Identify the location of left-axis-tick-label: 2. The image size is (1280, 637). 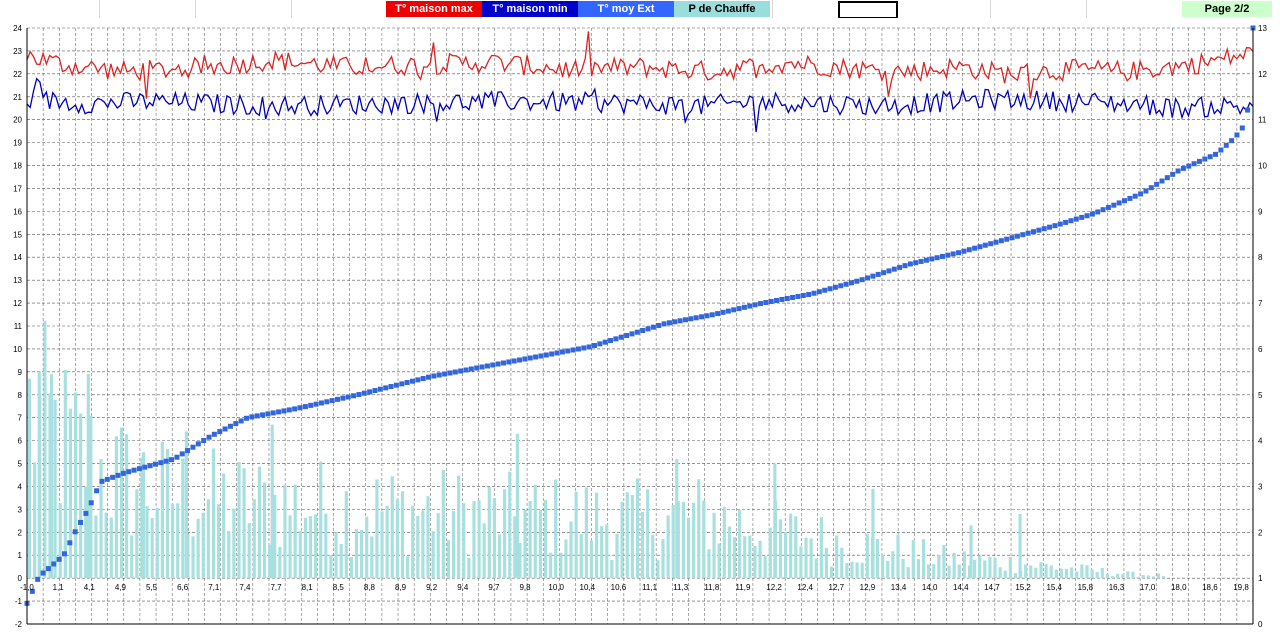
(20, 532).